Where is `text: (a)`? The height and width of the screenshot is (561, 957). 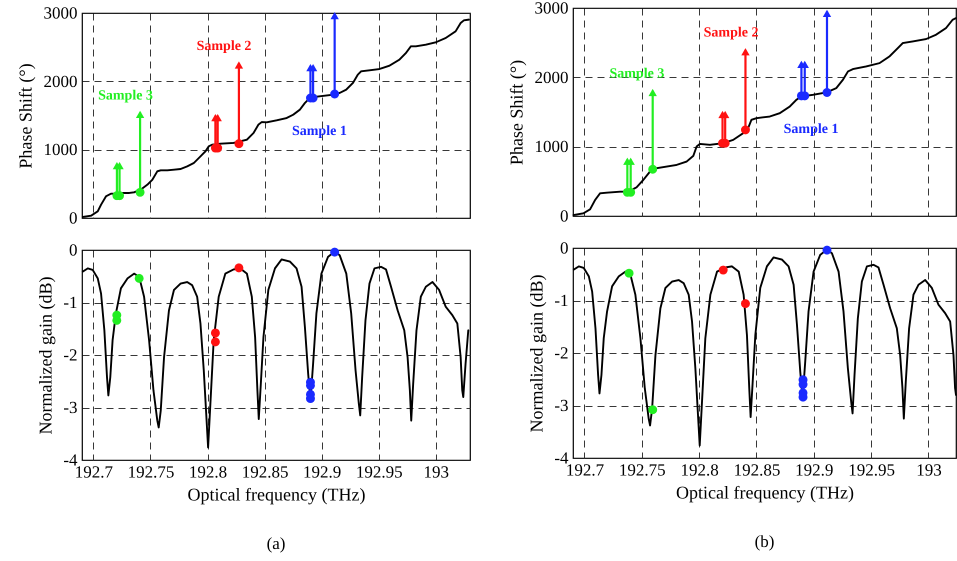 text: (a) is located at coordinates (276, 543).